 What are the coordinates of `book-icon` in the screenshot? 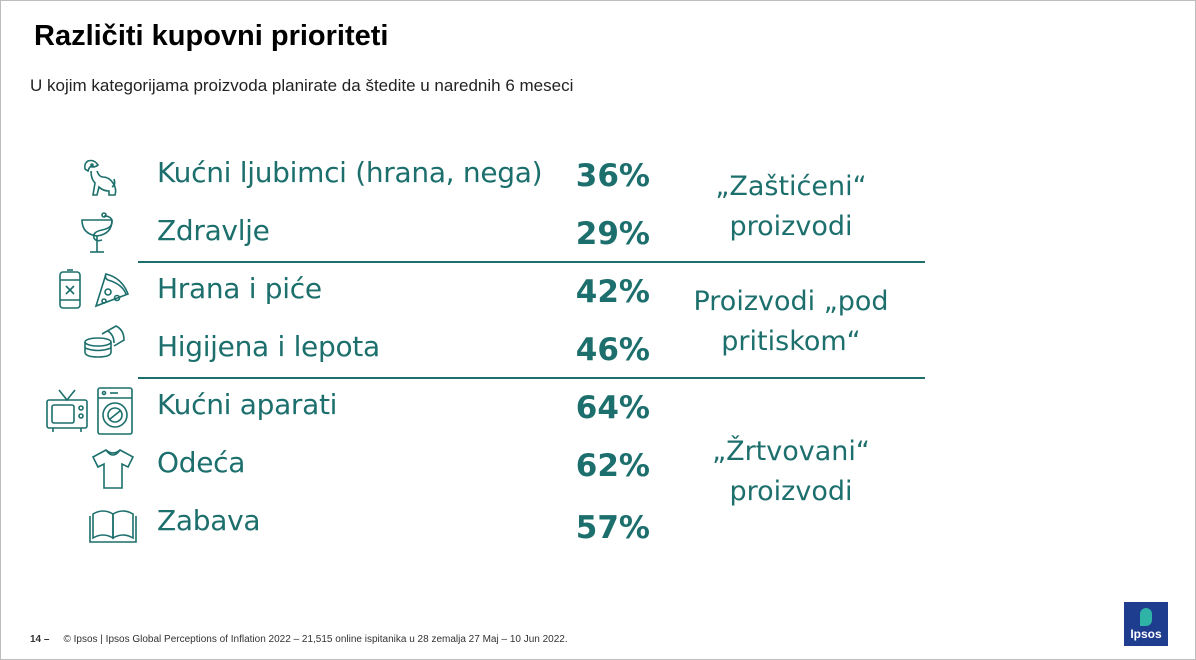 It's located at (113, 526).